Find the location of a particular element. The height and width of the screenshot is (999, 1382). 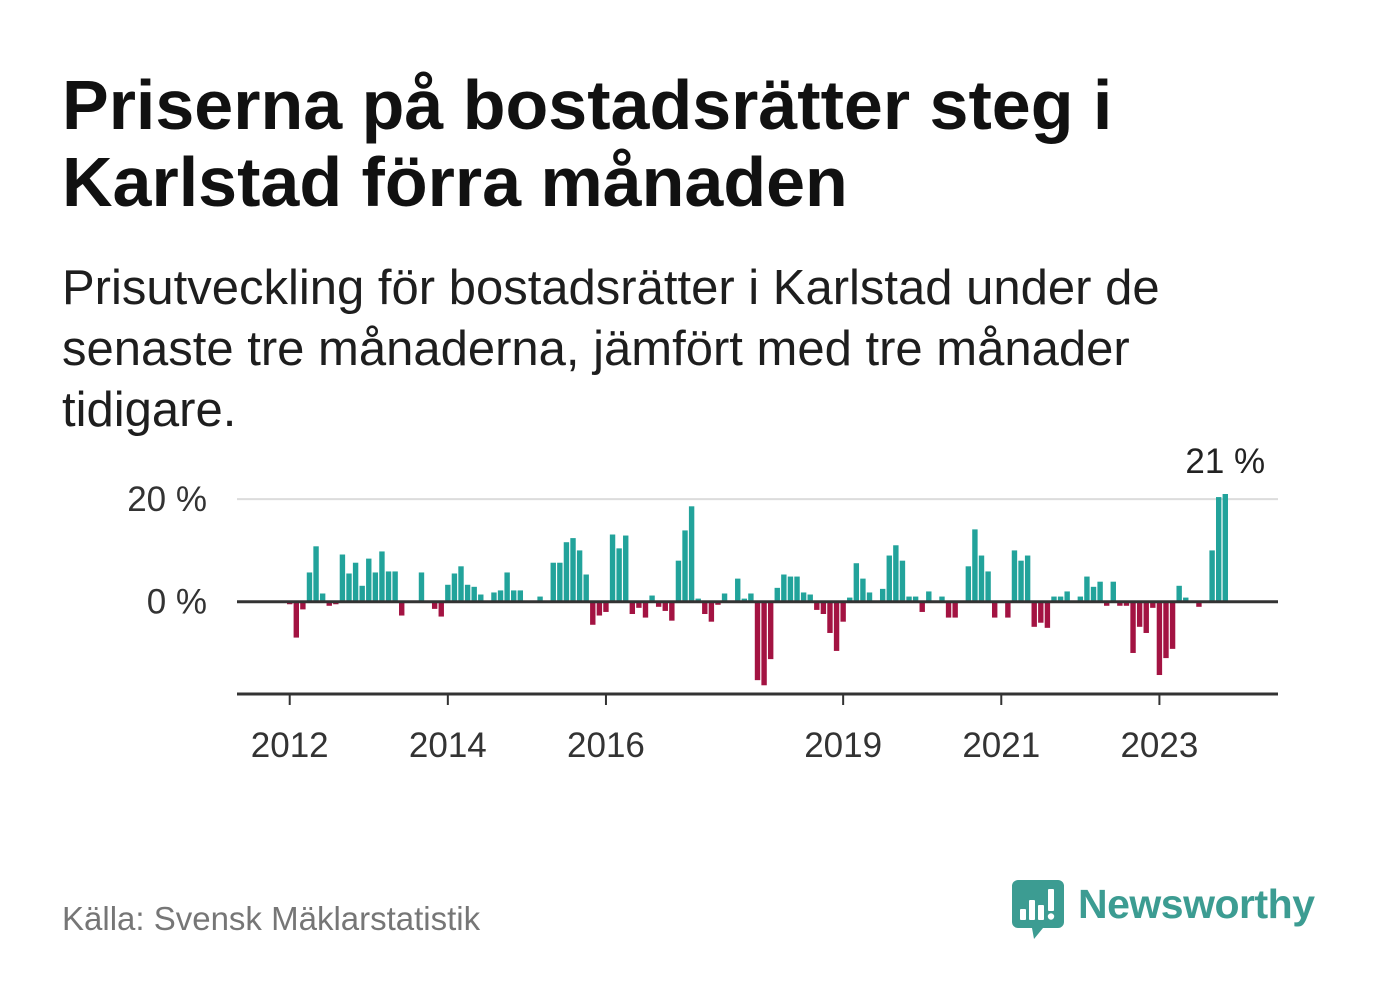

bar-chart-speech-bubble-icon is located at coordinates (1038, 909).